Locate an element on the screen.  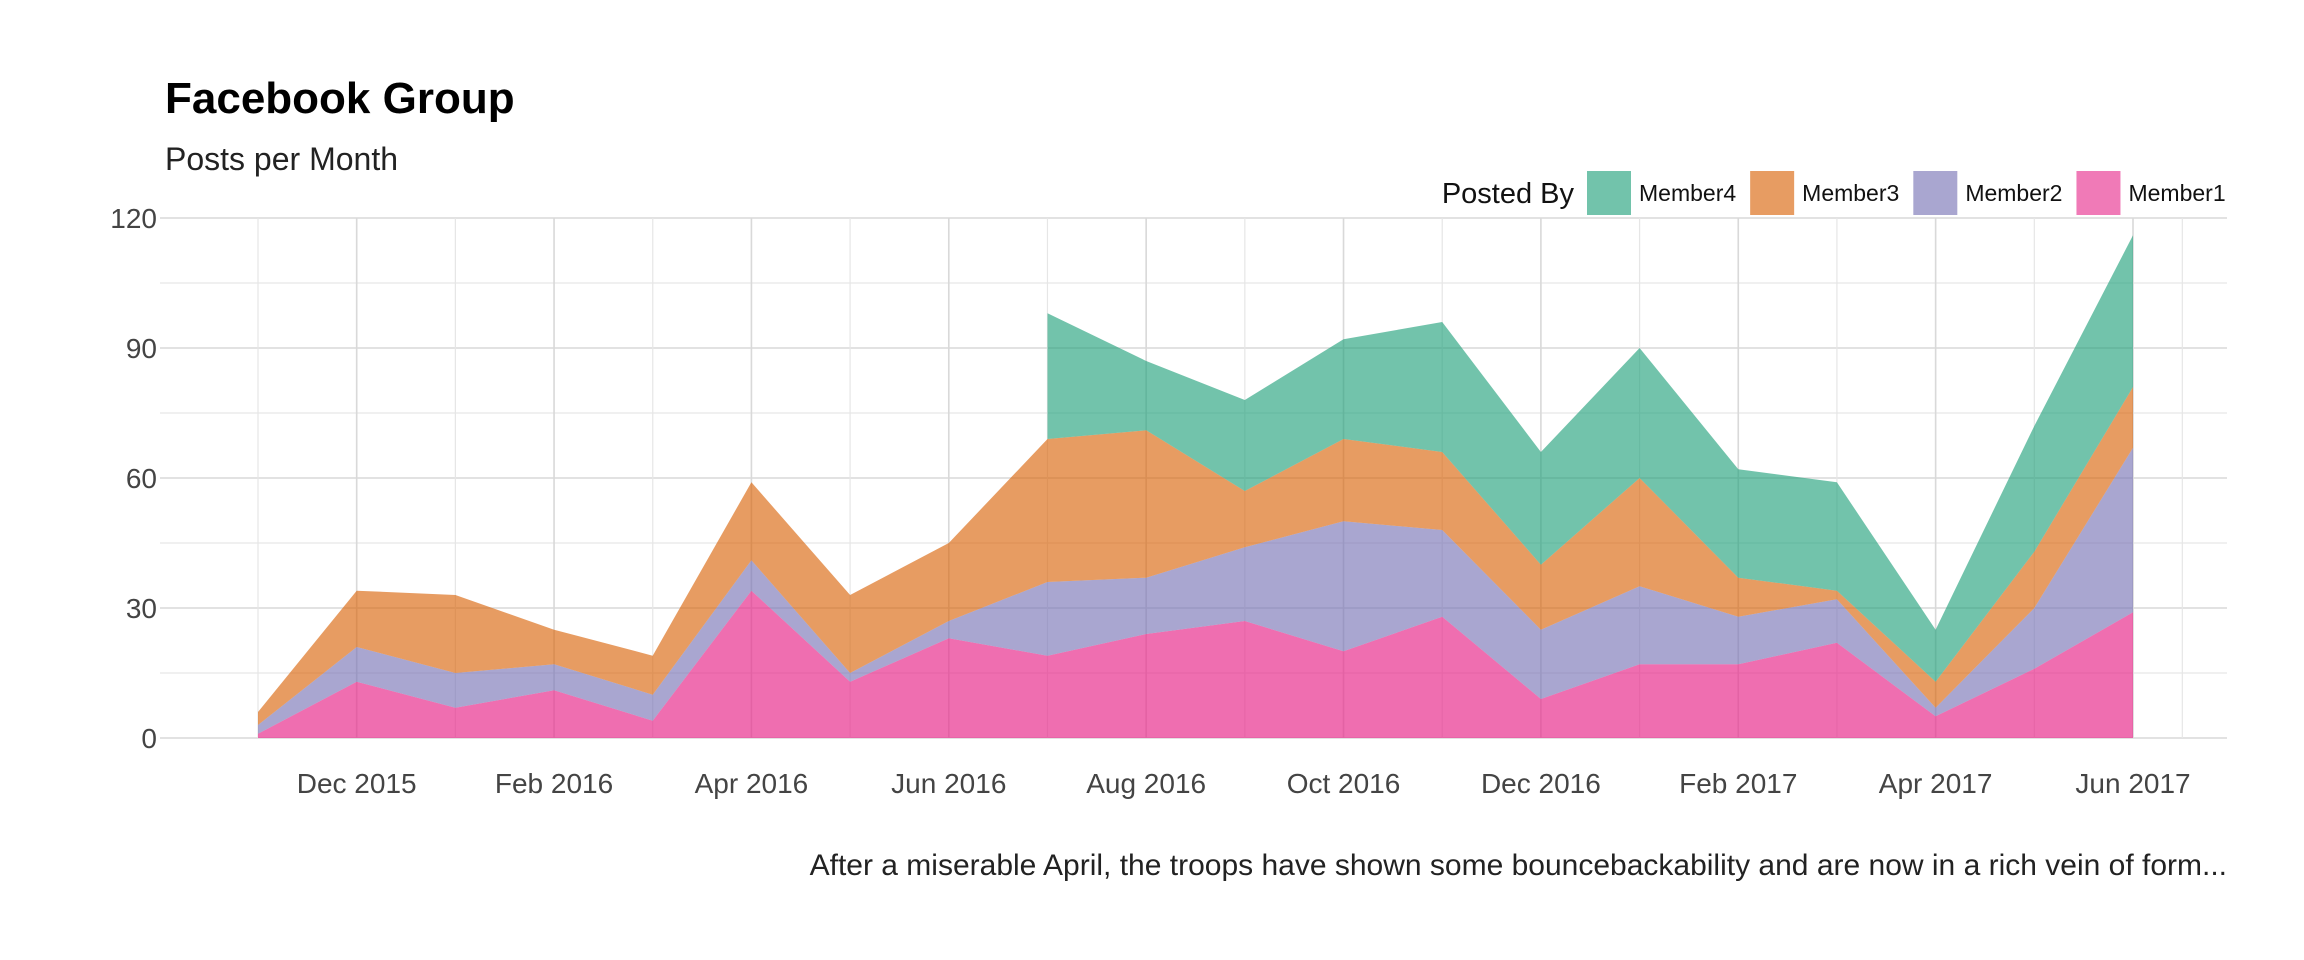
x-tick-label: Feb 2016 is located at coordinates (554, 783).